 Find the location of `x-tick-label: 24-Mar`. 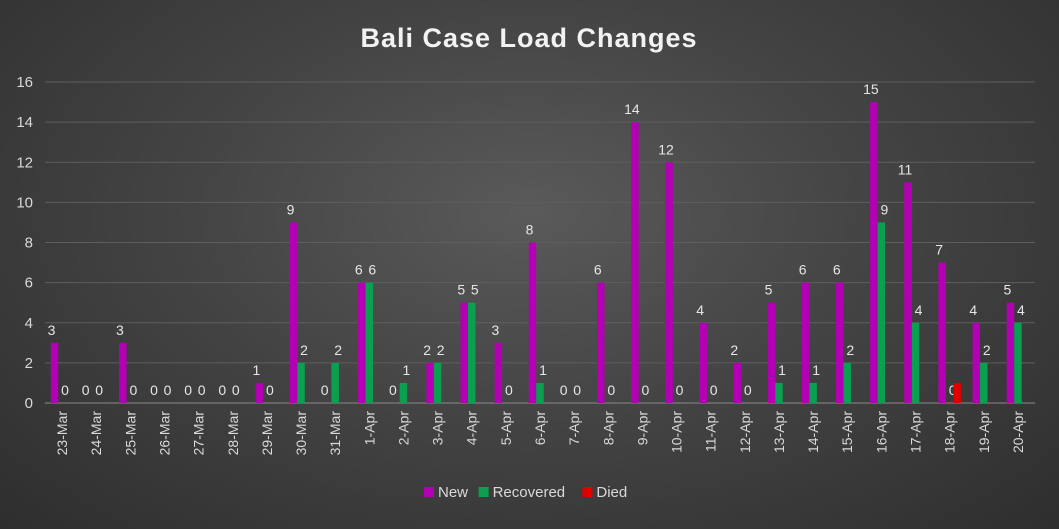

x-tick-label: 24-Mar is located at coordinates (96, 433).